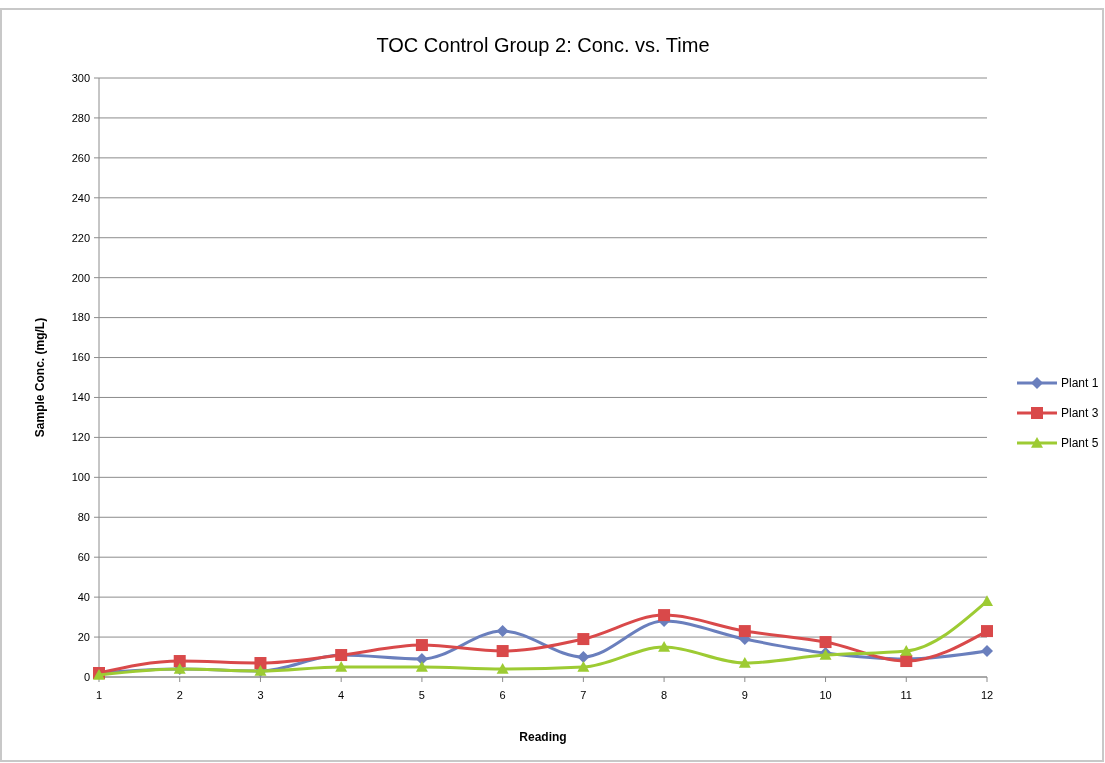 The height and width of the screenshot is (763, 1105). What do you see at coordinates (341, 695) in the screenshot?
I see `x-tick-label: 4` at bounding box center [341, 695].